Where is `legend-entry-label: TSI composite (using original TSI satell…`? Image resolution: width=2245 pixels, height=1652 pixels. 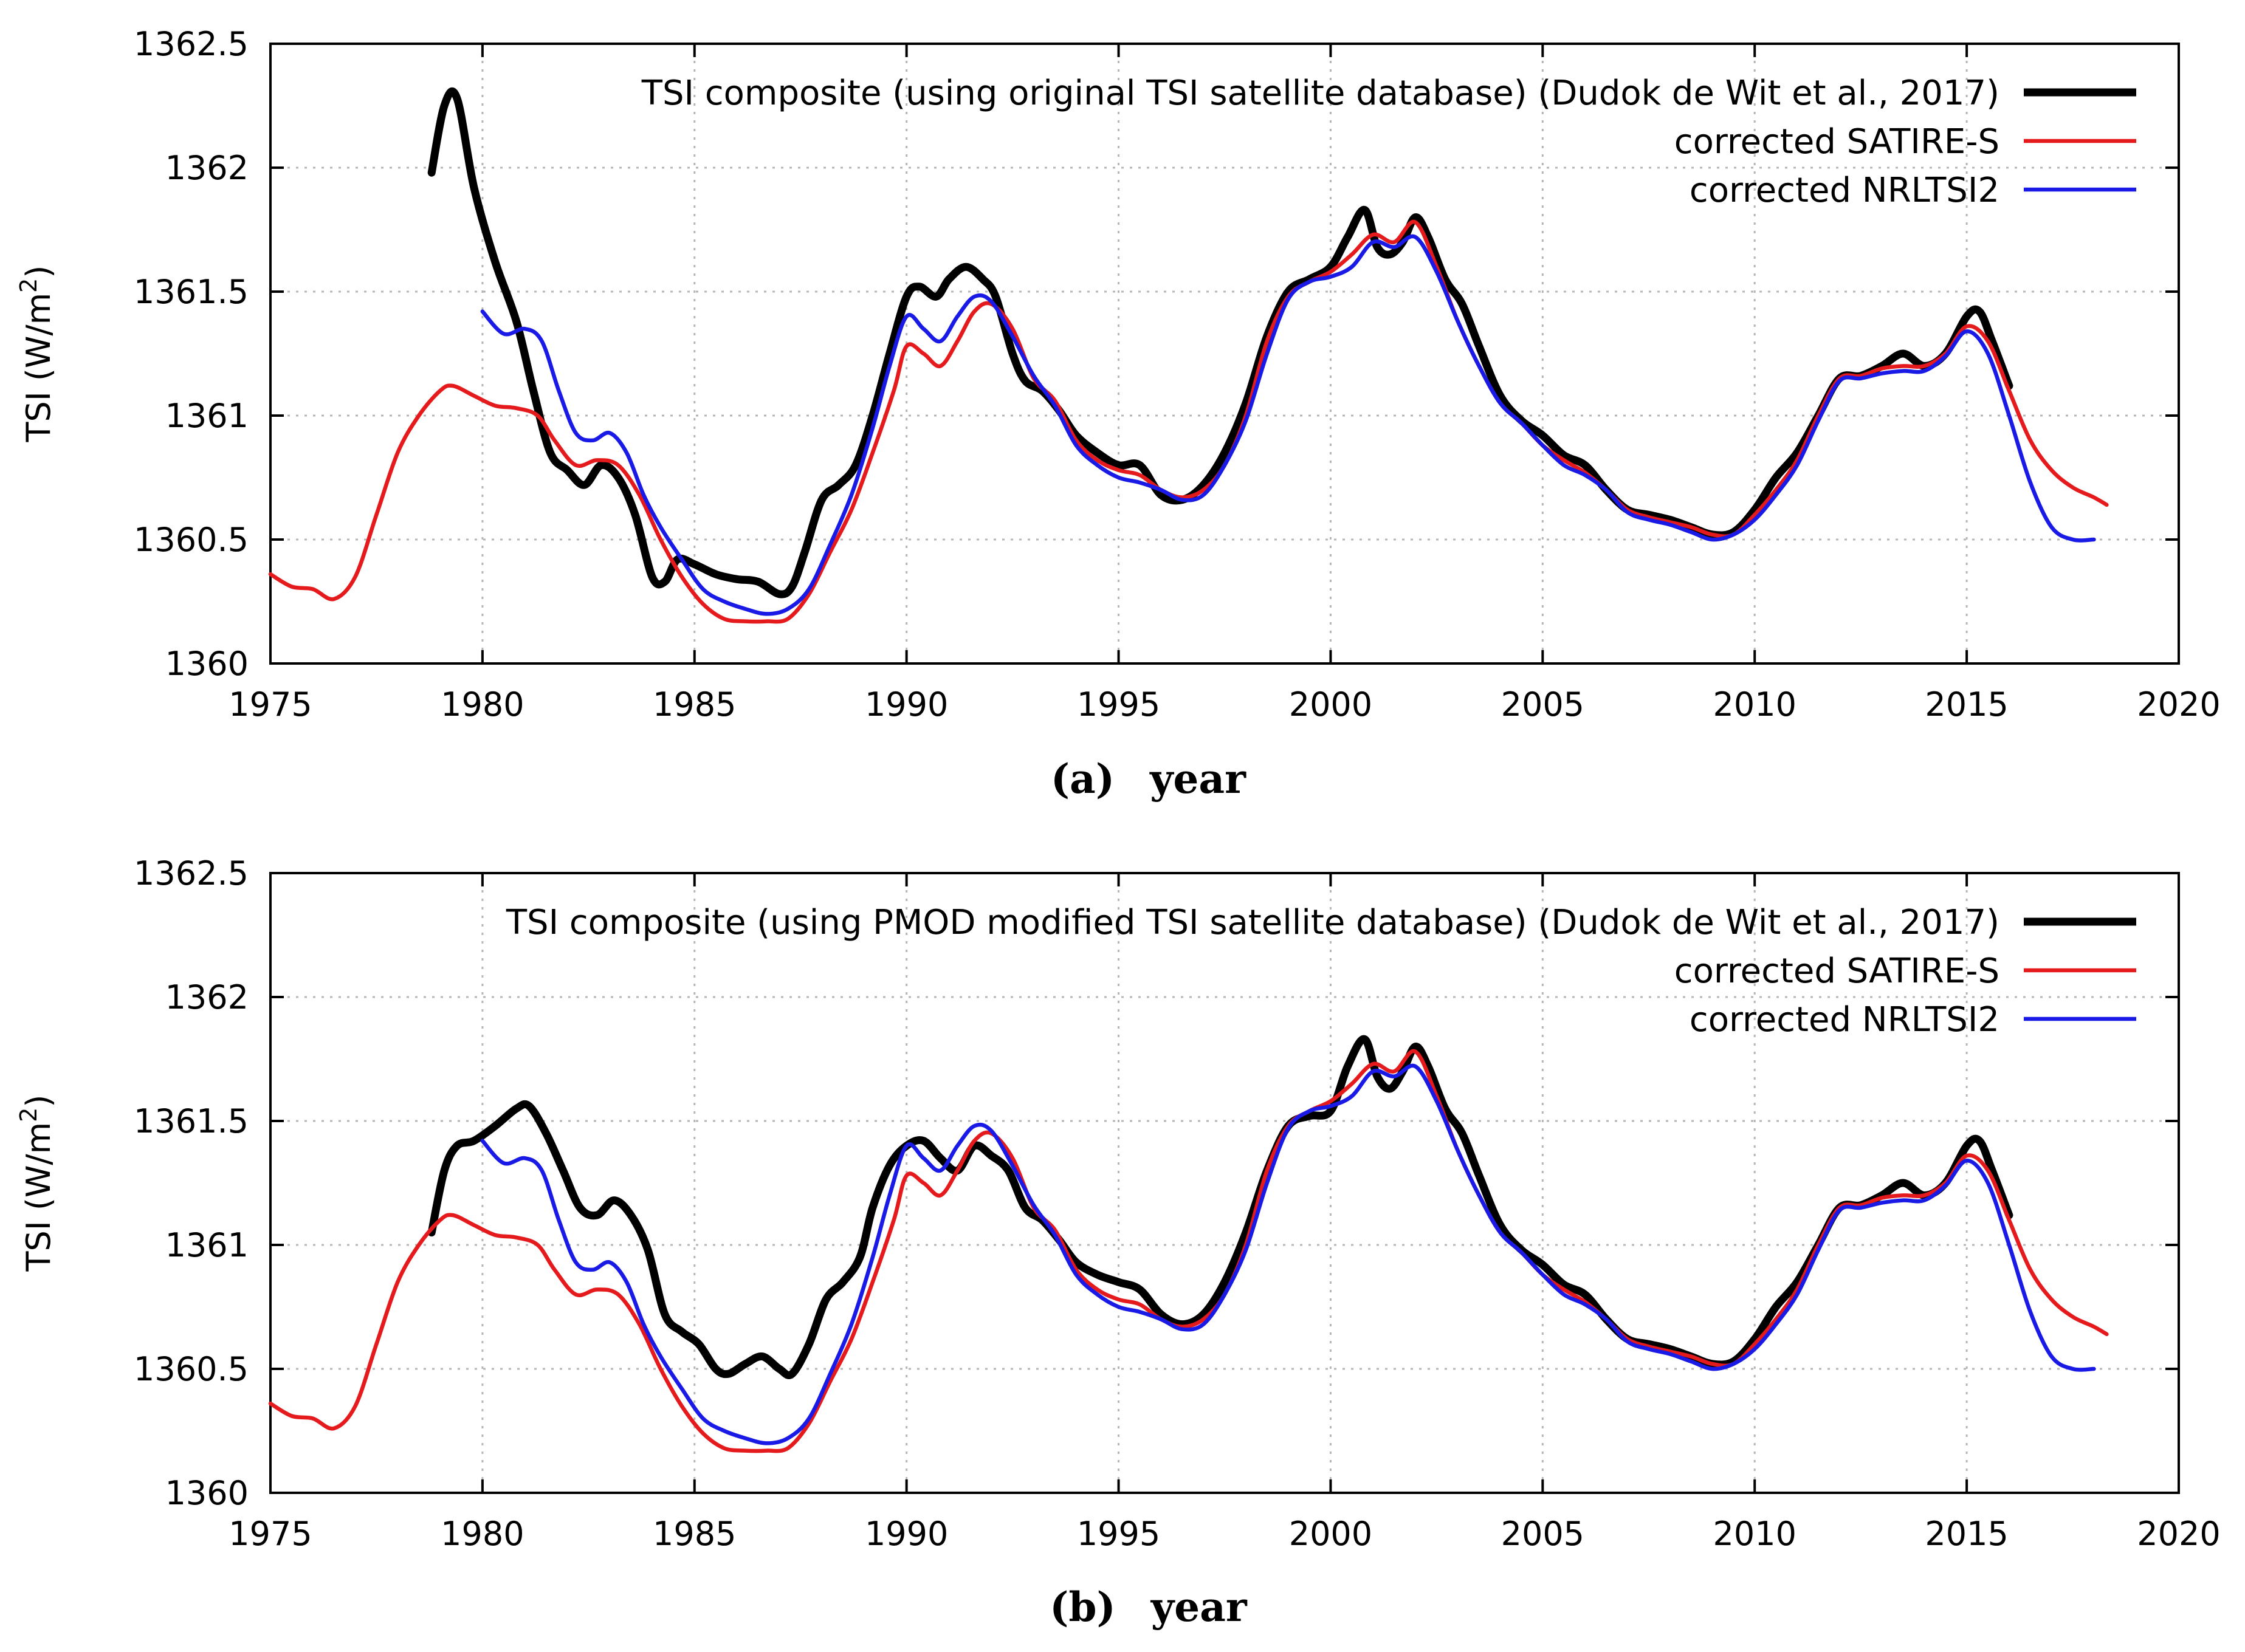
legend-entry-label: TSI composite (using original TSI satell… is located at coordinates (1320, 93).